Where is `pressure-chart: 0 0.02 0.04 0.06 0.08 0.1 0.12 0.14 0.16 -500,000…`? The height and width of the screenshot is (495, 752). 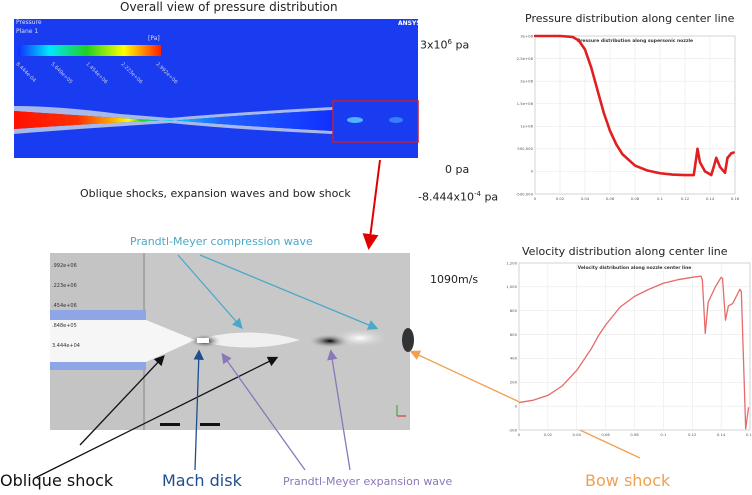
pressure-chart: 0 0.02 0.04 0.06 0.08 0.1 0.12 0.14 0.16 -500,000… is located at coordinates (628, 117).